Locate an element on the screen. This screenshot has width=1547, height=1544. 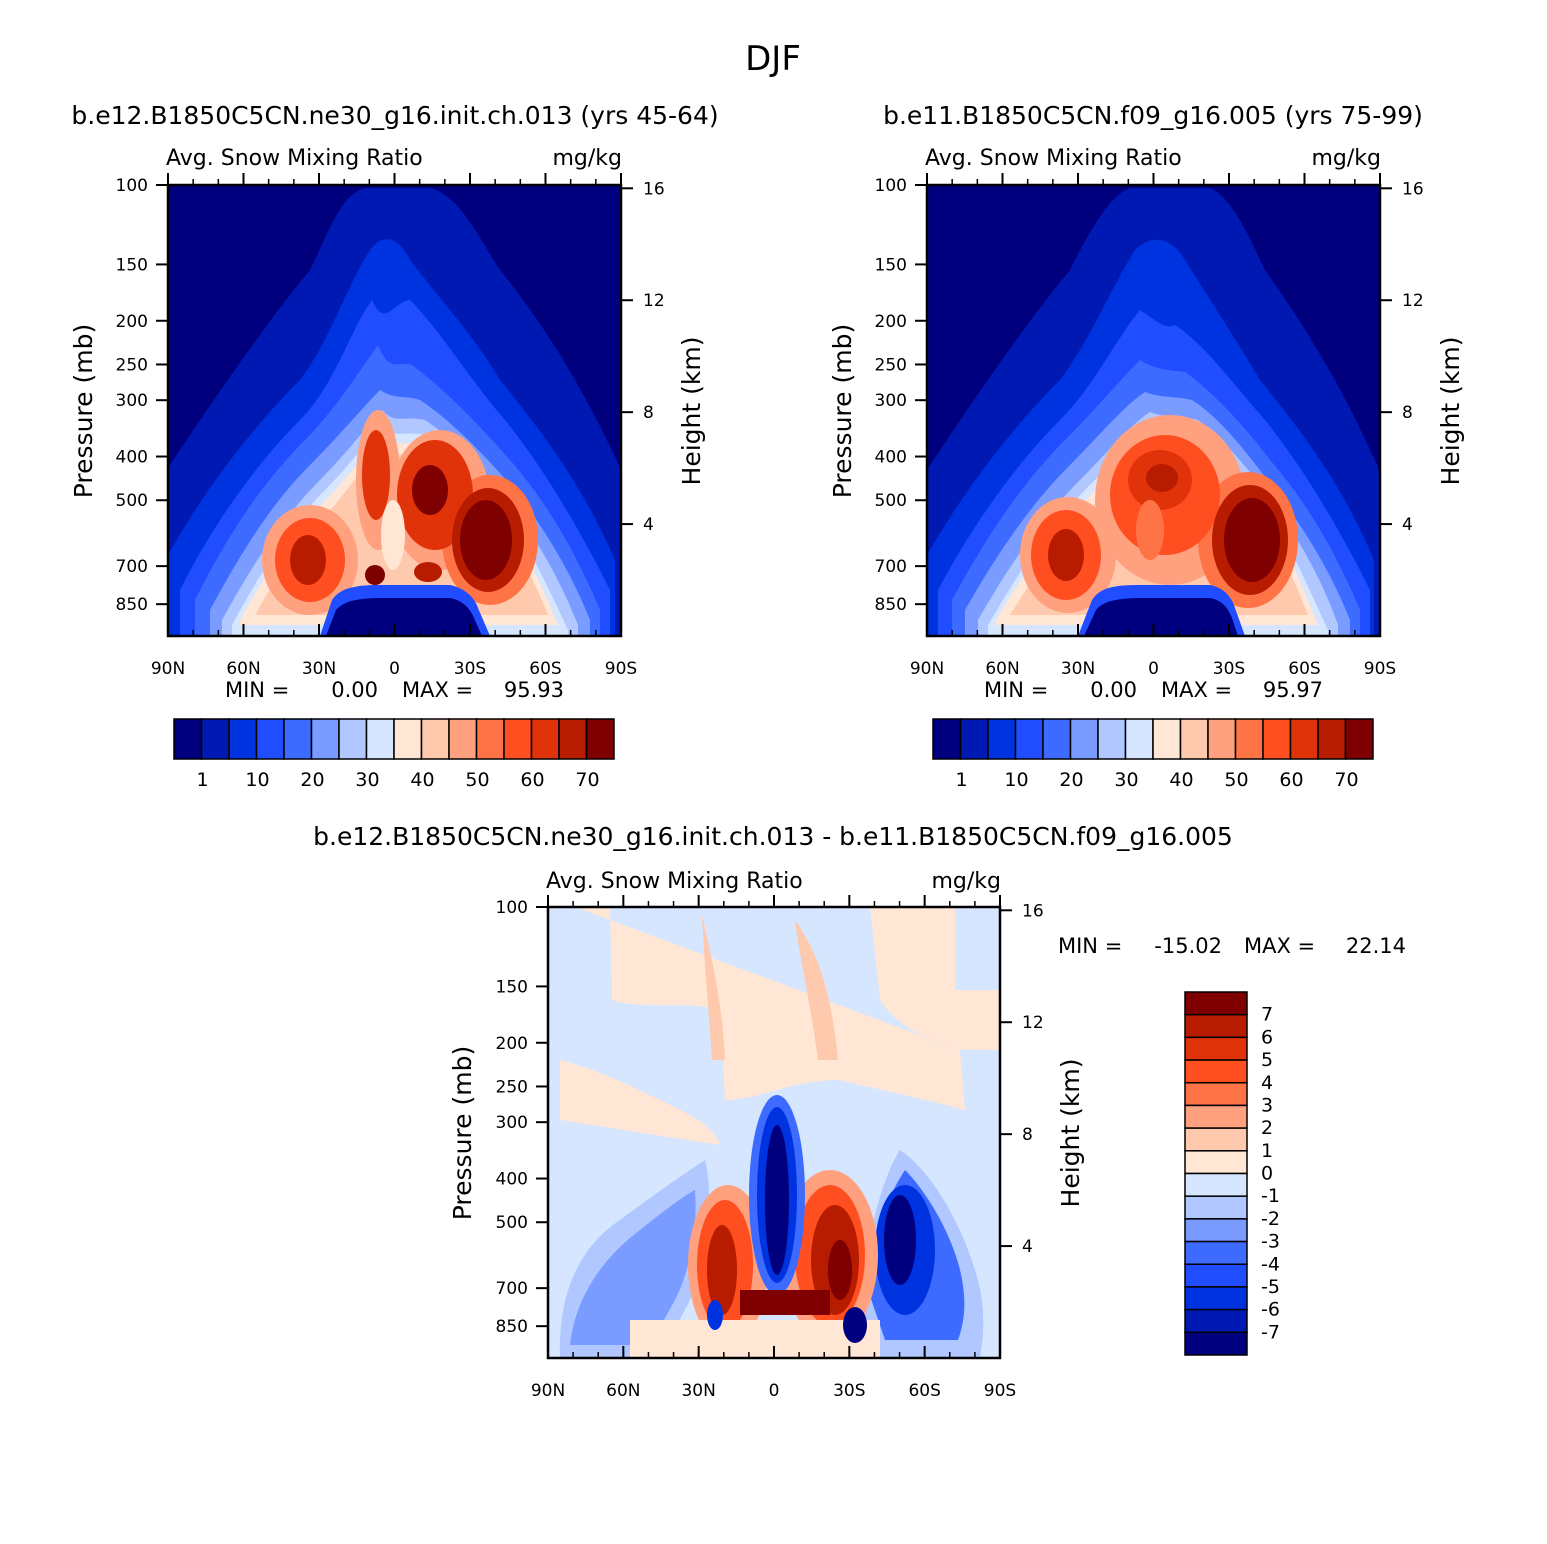
colorbar-label: 50 is located at coordinates (477, 780).